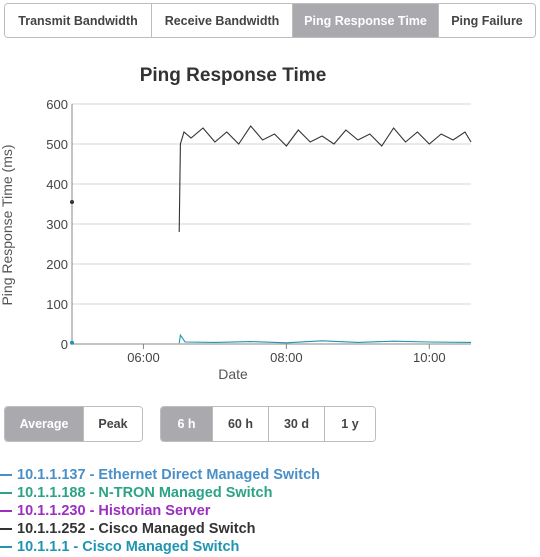  What do you see at coordinates (57, 184) in the screenshot?
I see `y-tick-label: 400` at bounding box center [57, 184].